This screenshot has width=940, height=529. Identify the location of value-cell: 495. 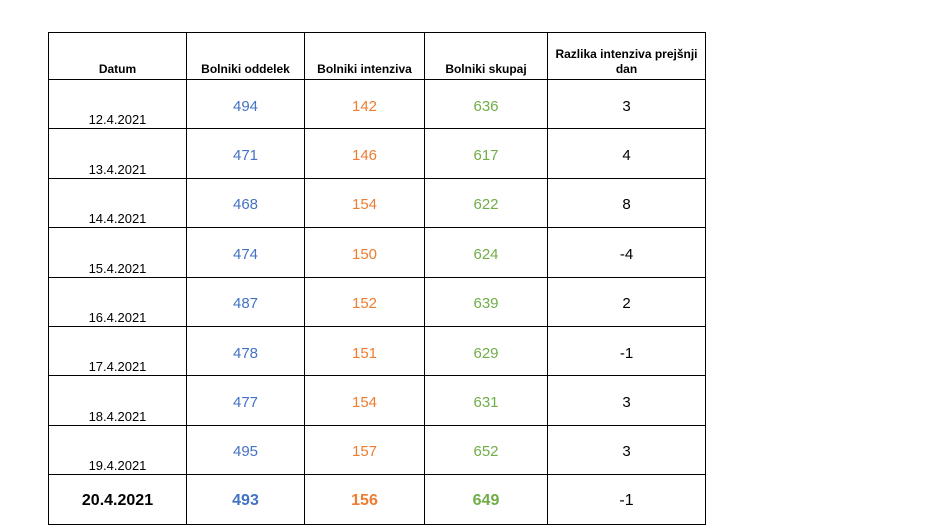
(245, 450).